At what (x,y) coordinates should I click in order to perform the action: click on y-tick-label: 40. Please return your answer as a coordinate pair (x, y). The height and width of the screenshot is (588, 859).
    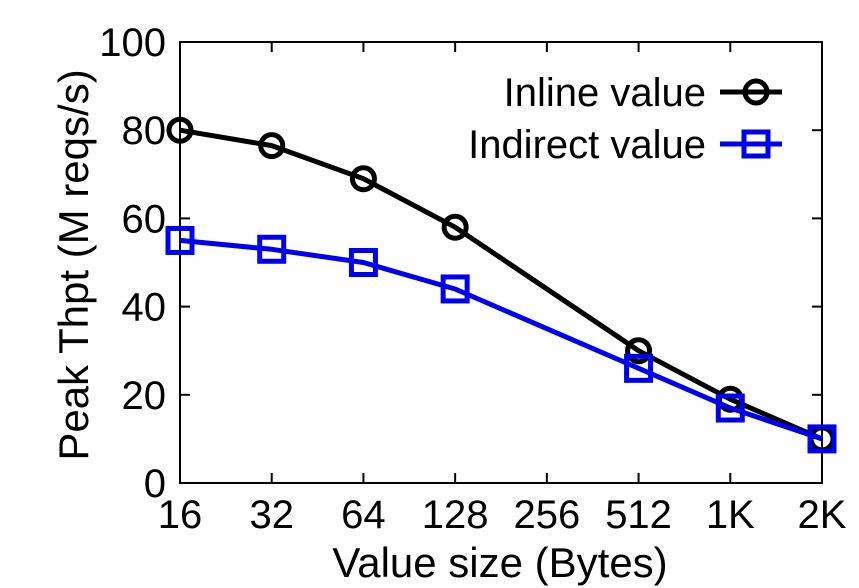
    Looking at the image, I should click on (144, 308).